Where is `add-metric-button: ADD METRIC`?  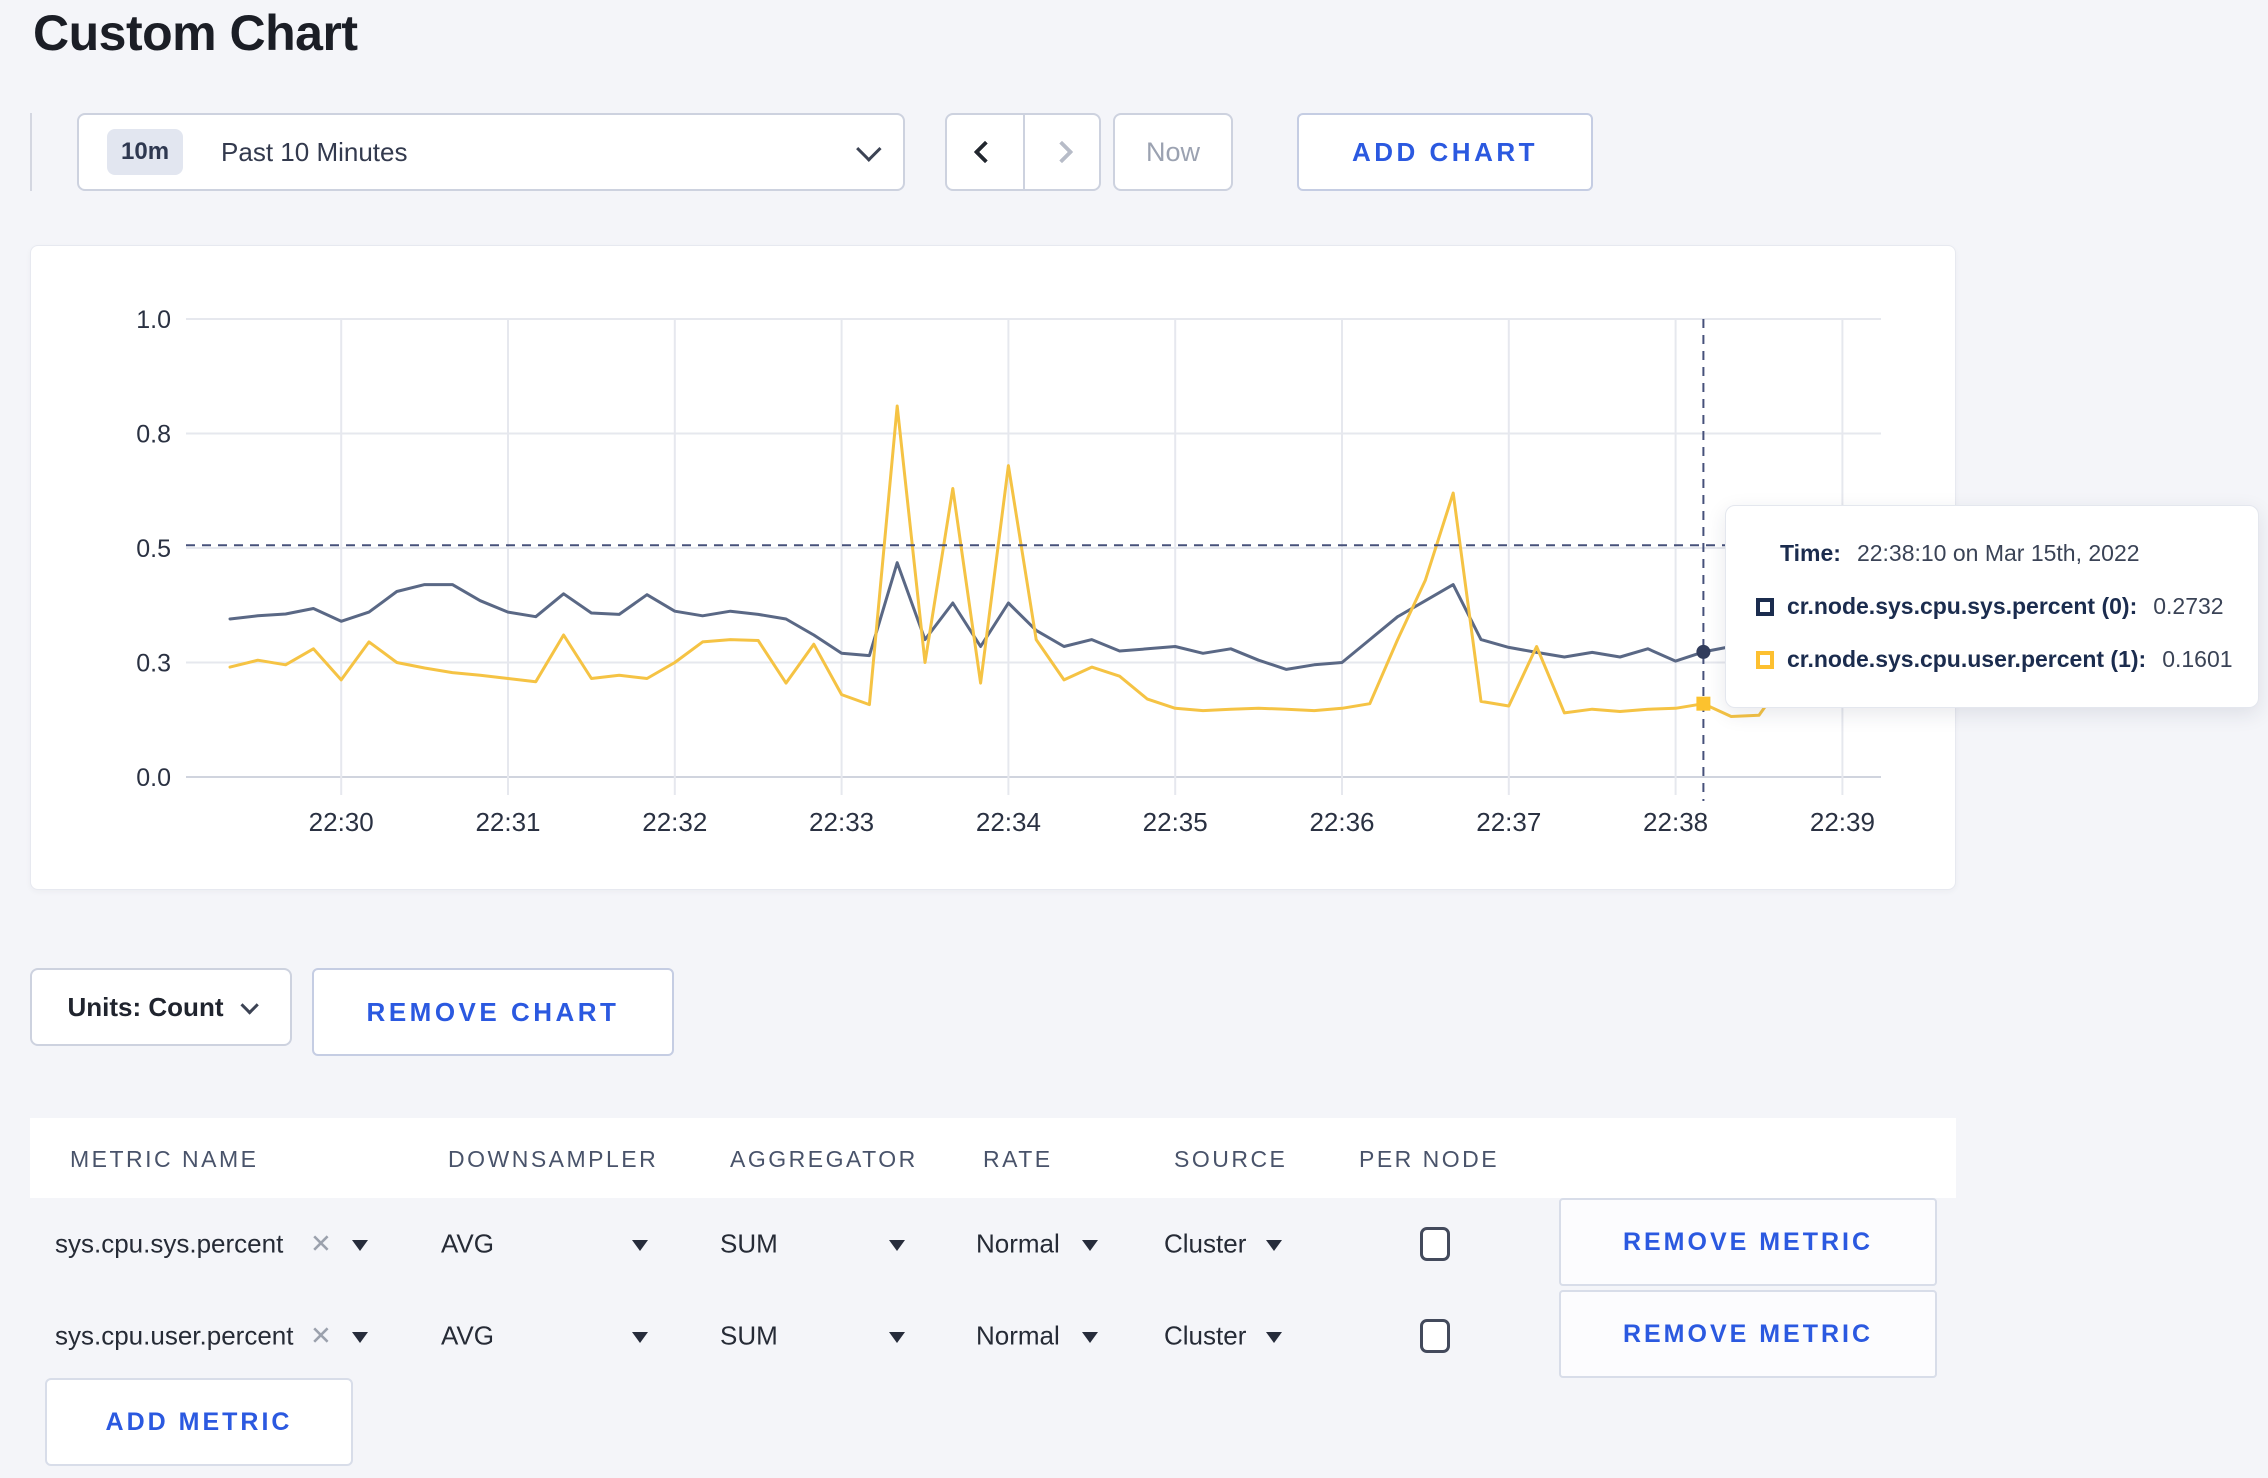
add-metric-button: ADD METRIC is located at coordinates (199, 1422).